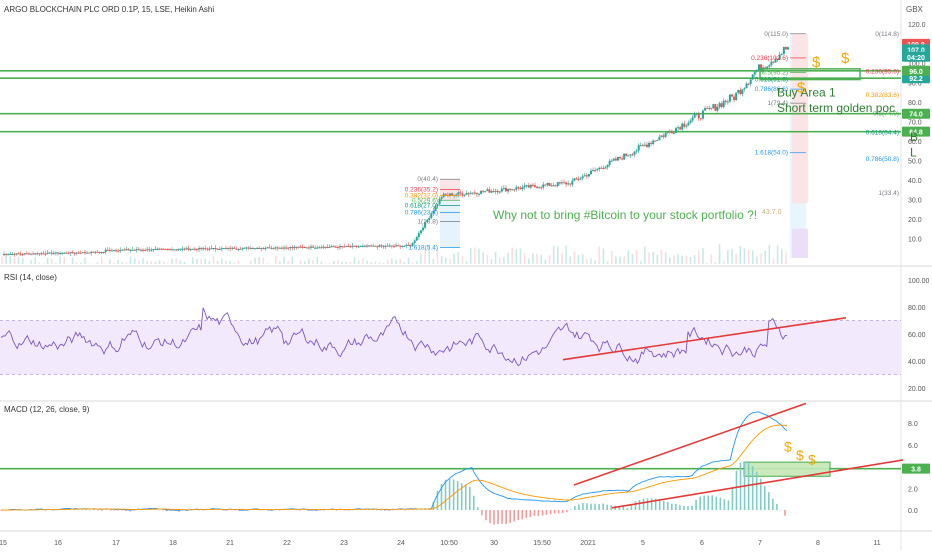 The image size is (932, 555). Describe the element at coordinates (915, 103) in the screenshot. I see `price-axis-tick: 80.0` at that location.